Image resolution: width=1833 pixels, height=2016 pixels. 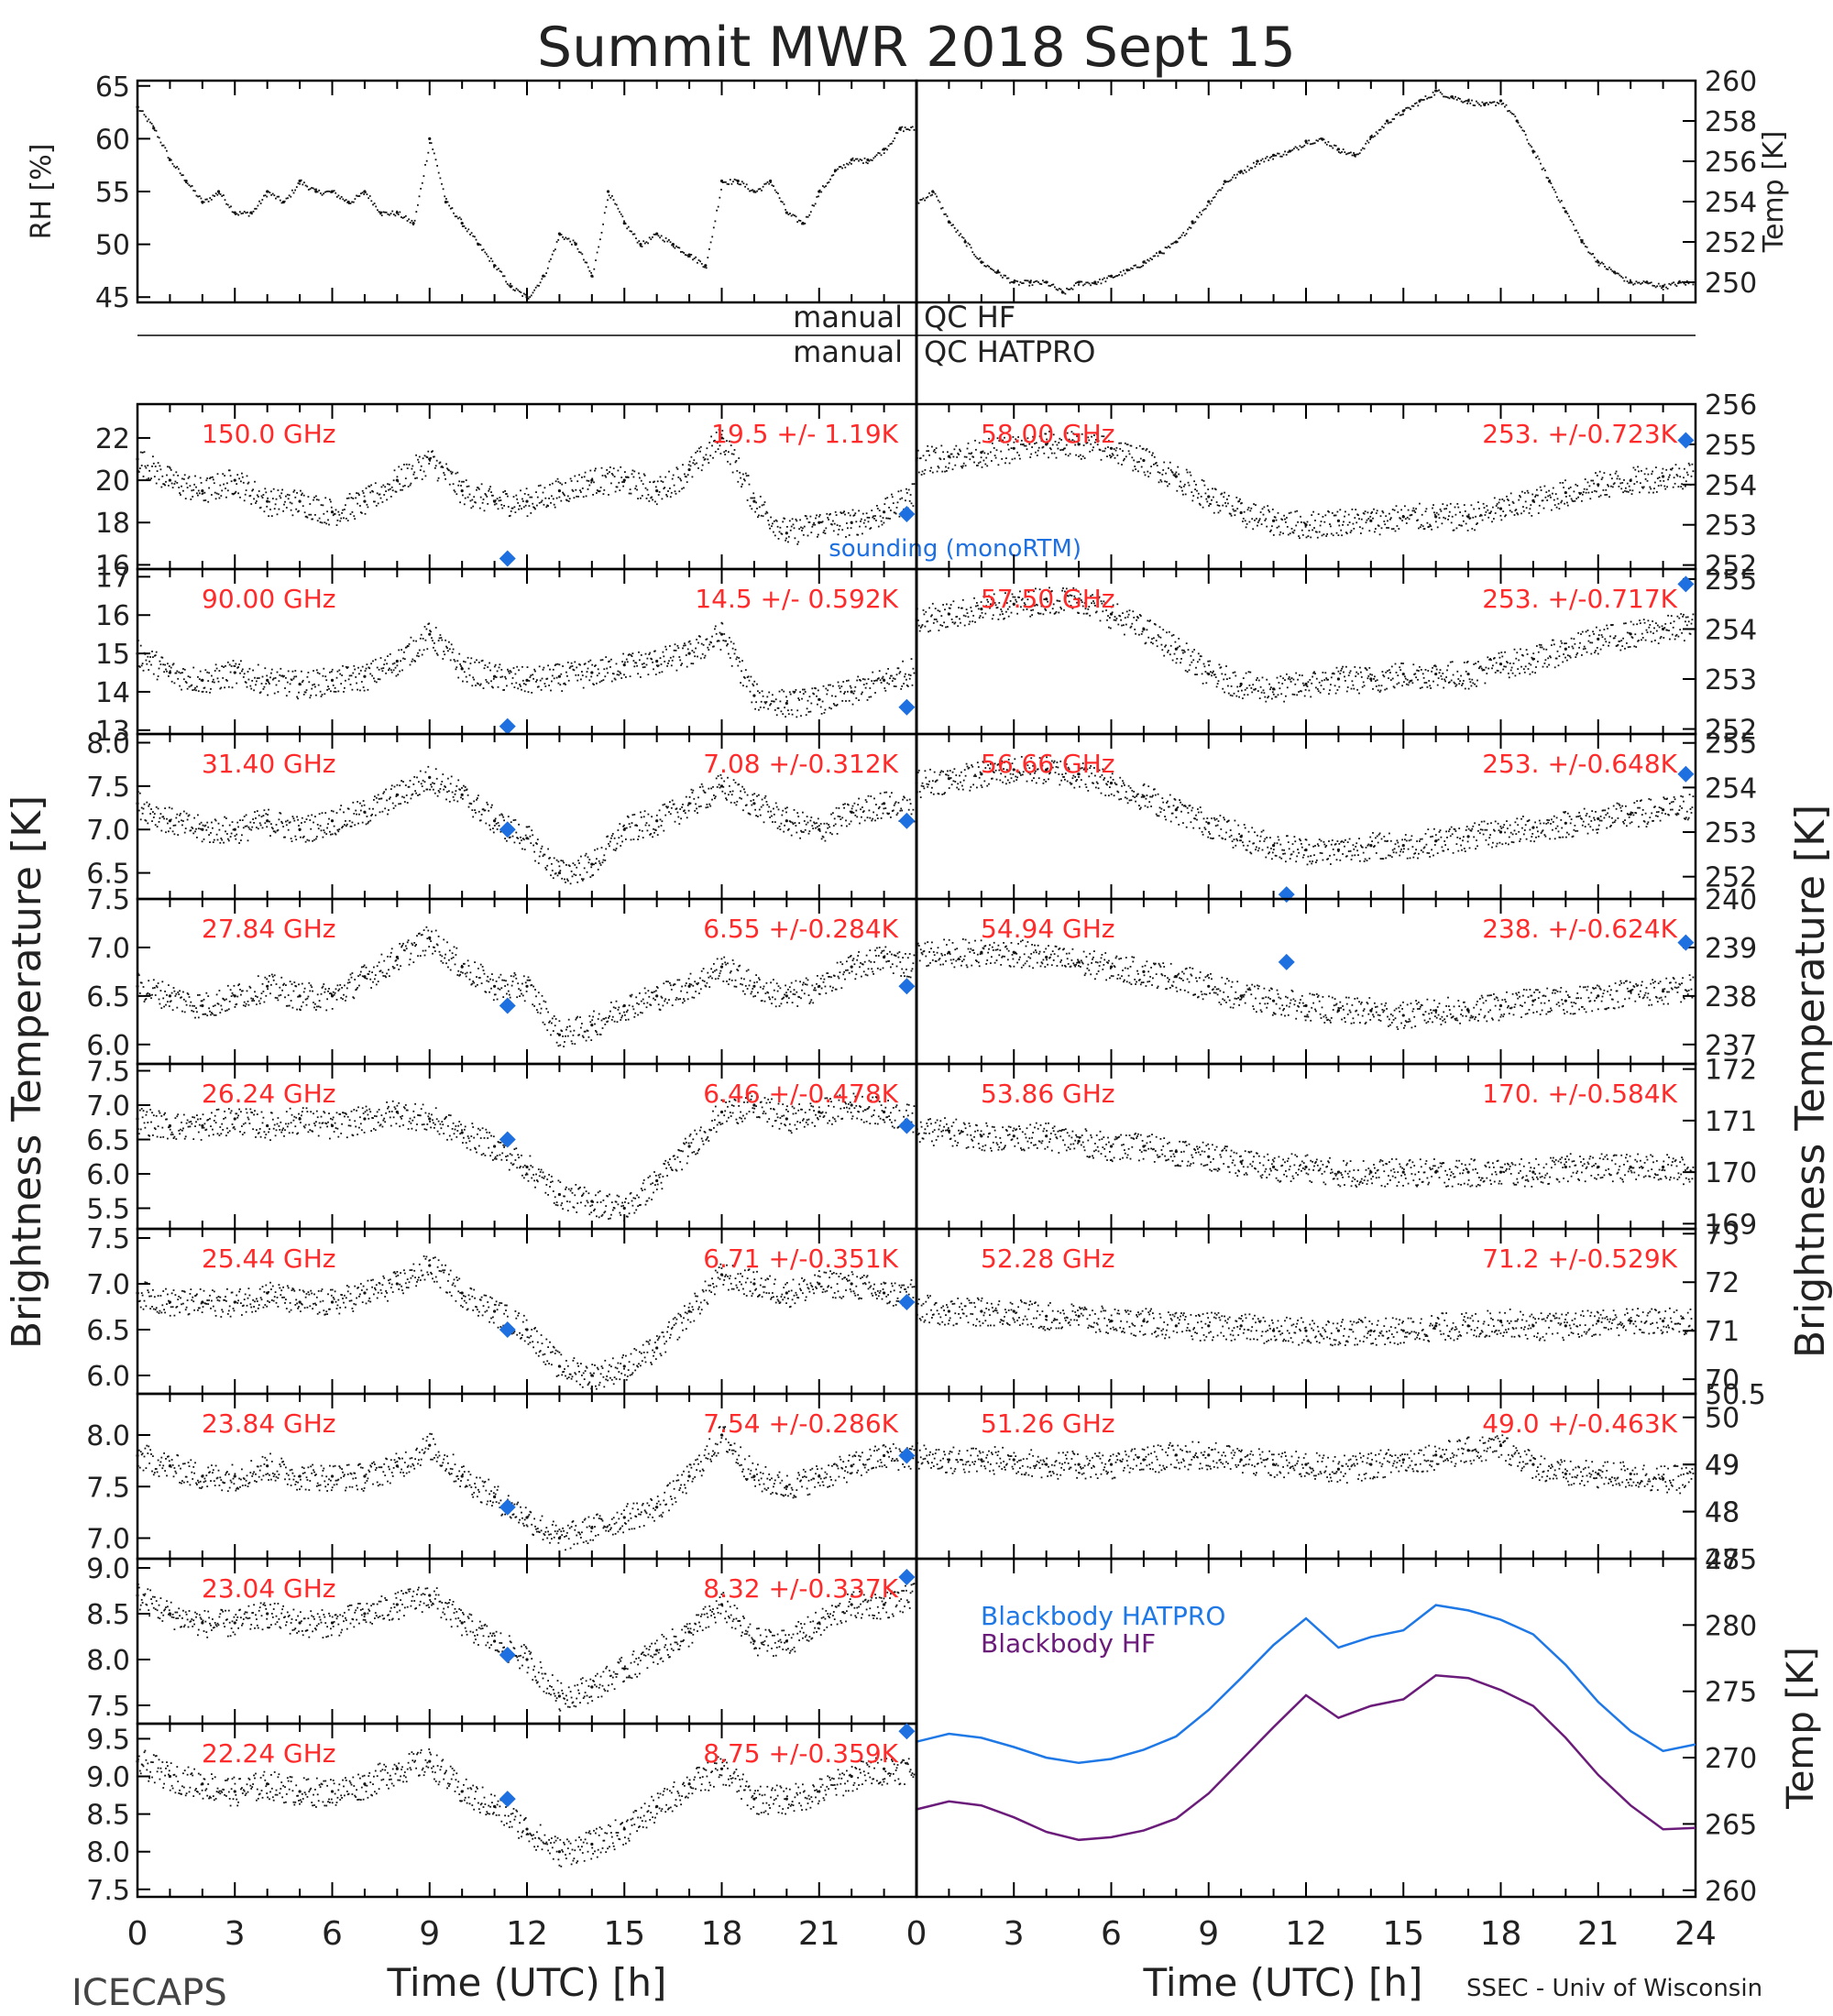 What do you see at coordinates (804, 434) in the screenshot?
I see `stat-label: 19.5 +/- 1.19K` at bounding box center [804, 434].